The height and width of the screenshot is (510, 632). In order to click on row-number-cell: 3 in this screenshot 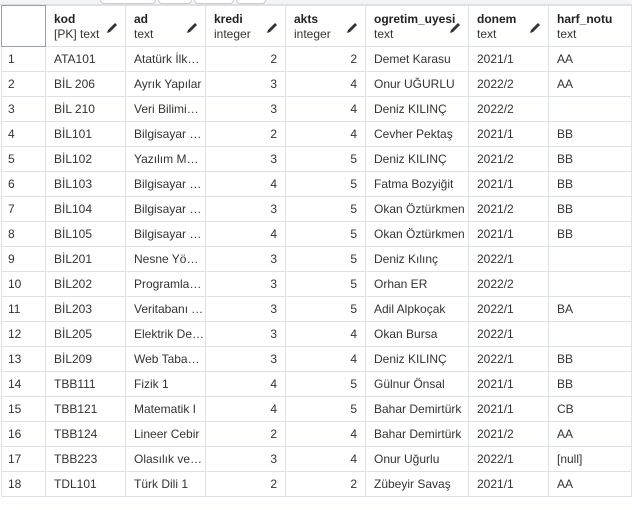, I will do `click(23, 109)`.